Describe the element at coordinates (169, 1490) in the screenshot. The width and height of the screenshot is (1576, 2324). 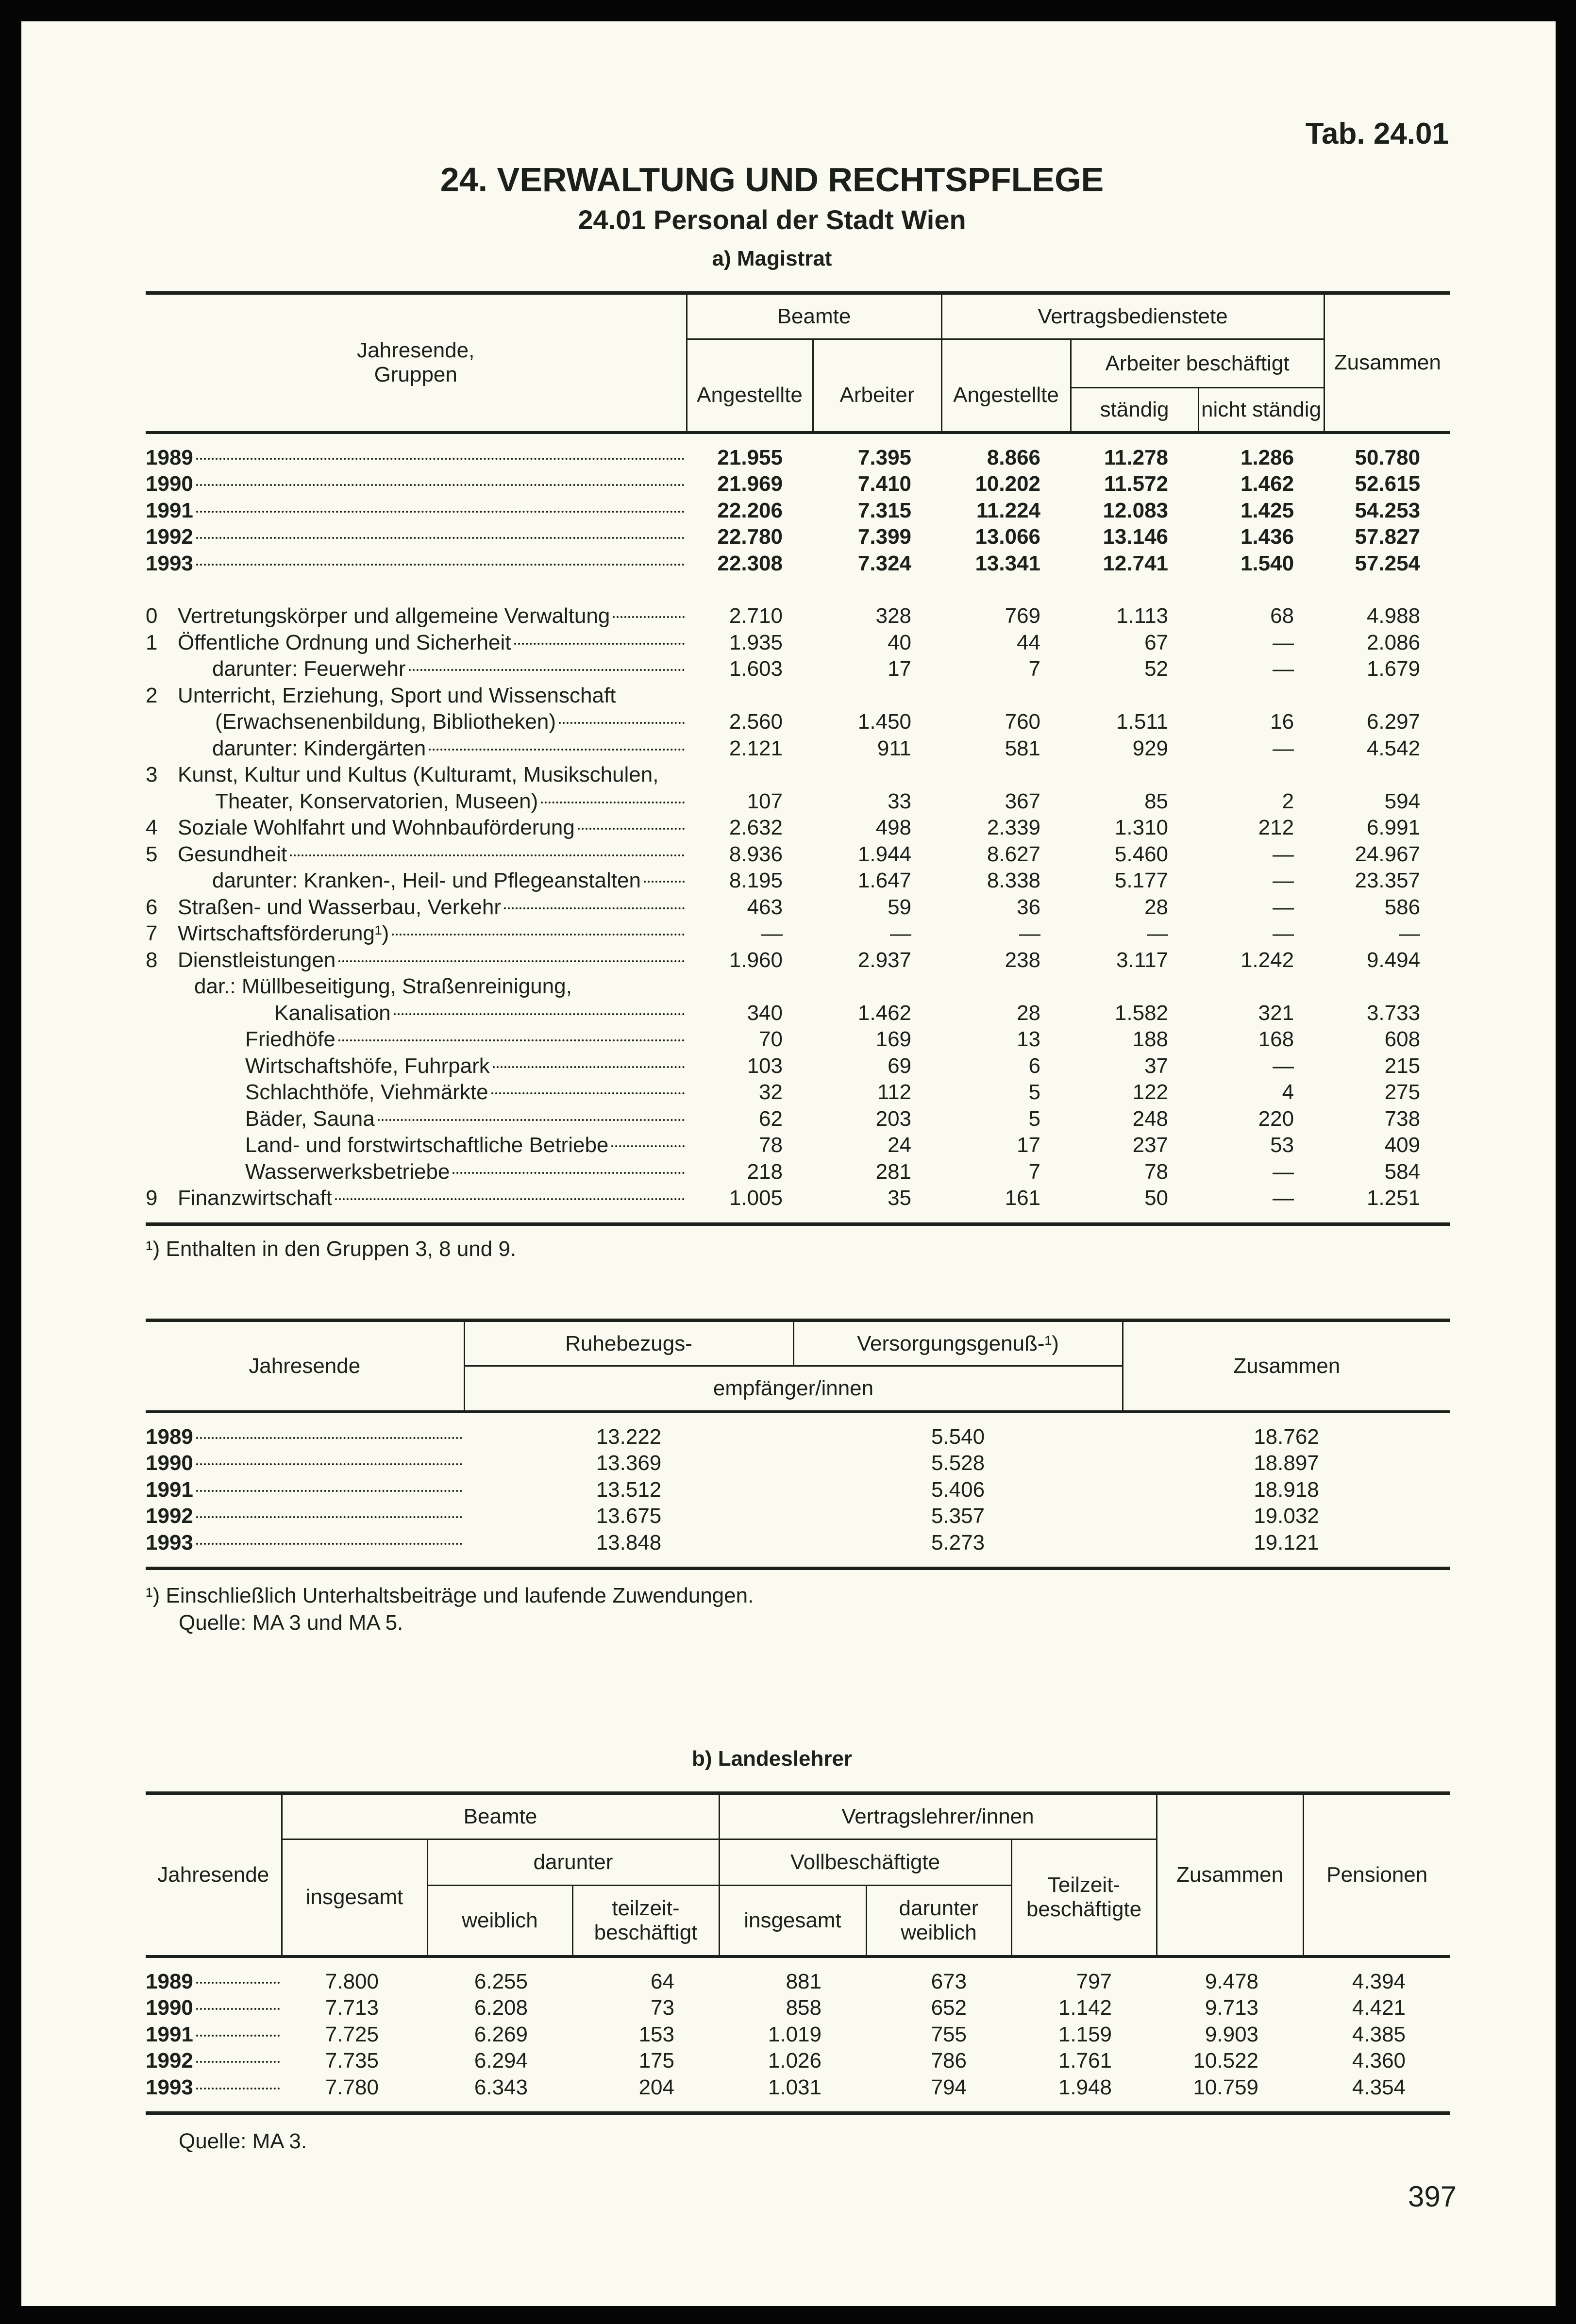
I see `row-label: 1991` at that location.